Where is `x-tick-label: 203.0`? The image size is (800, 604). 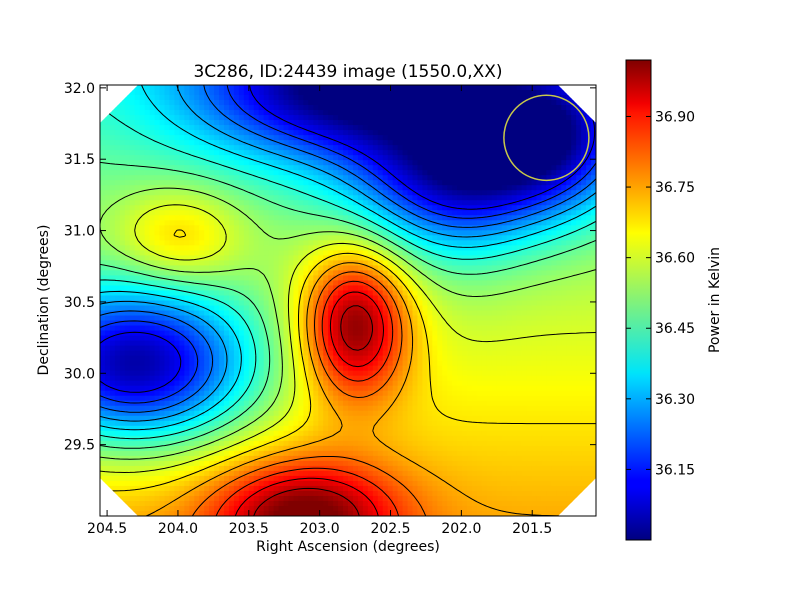
x-tick-label: 203.0 is located at coordinates (320, 529).